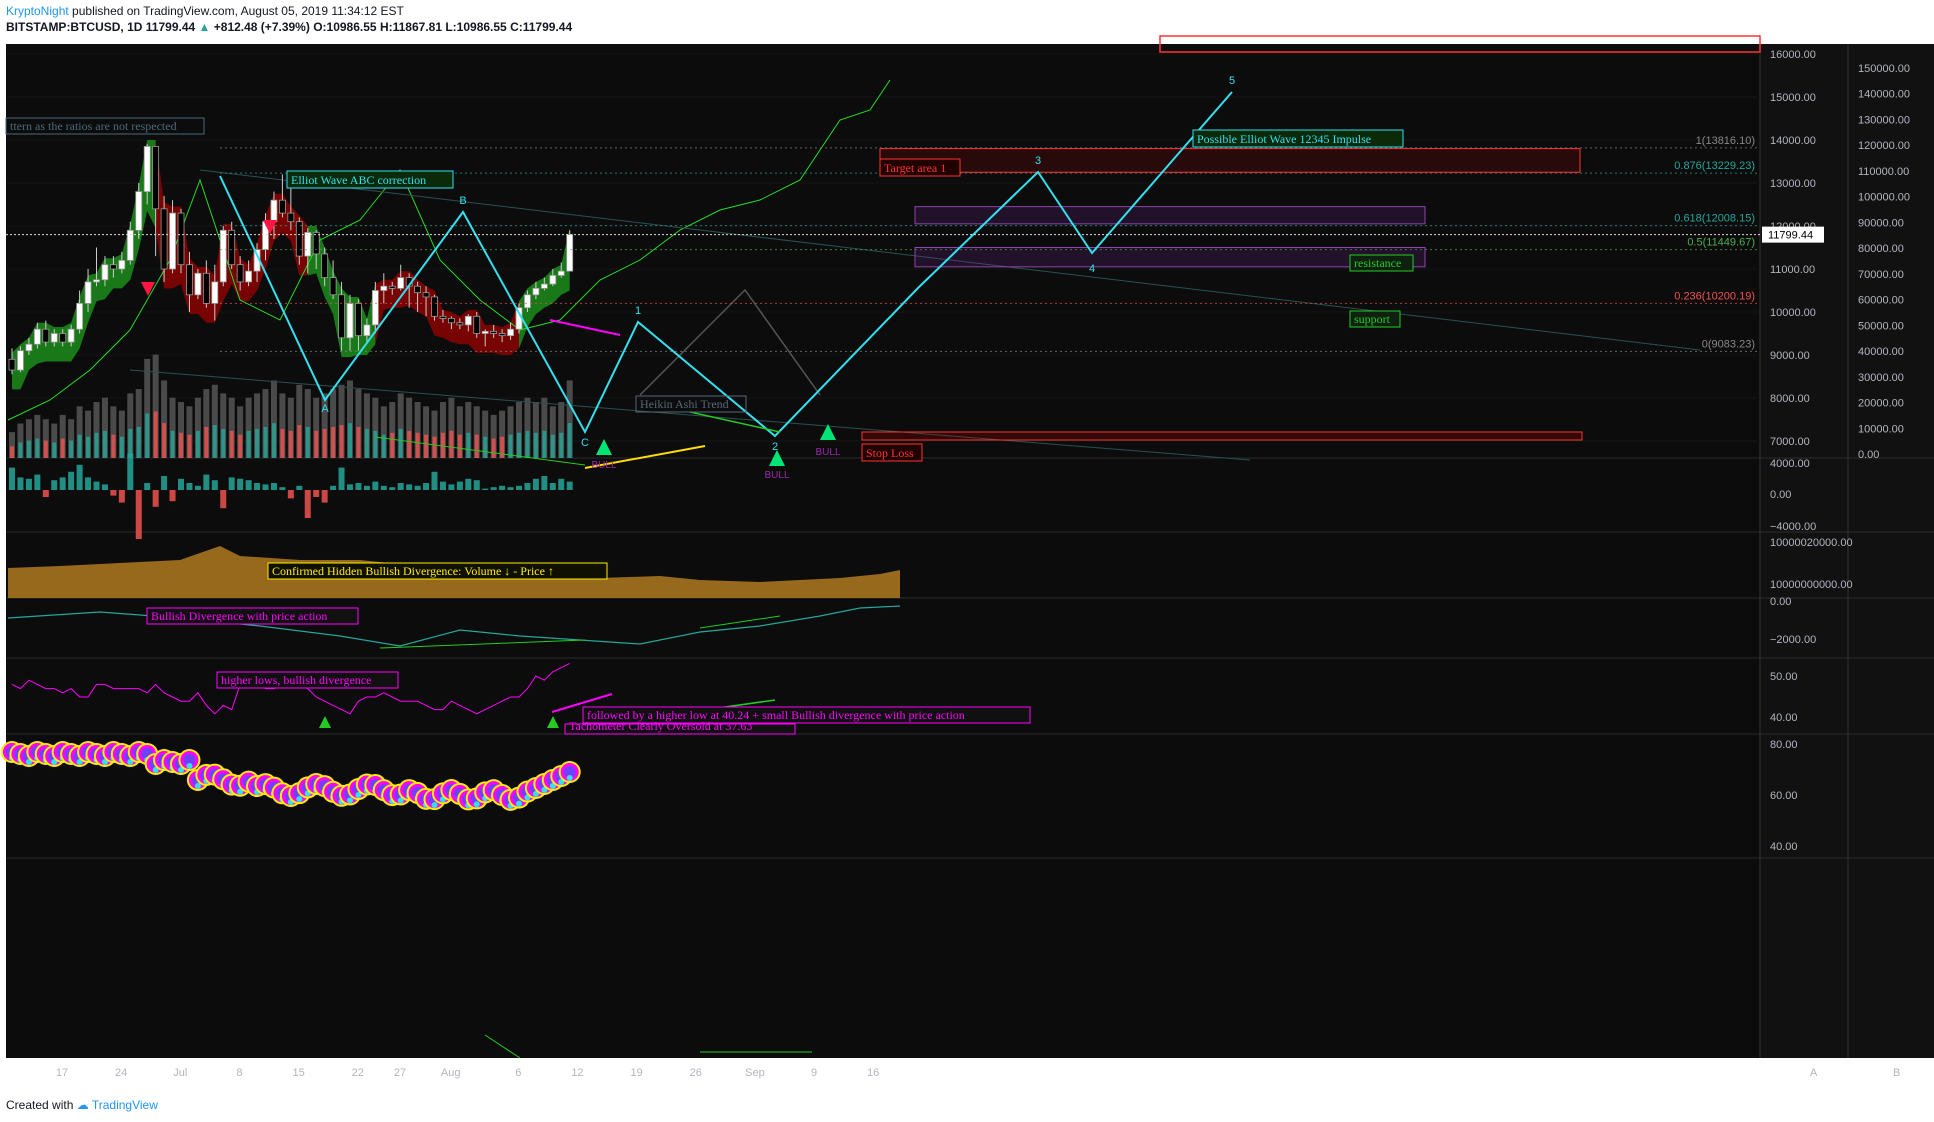 The width and height of the screenshot is (1934, 1122). What do you see at coordinates (660, 726) in the screenshot?
I see `tachometer-note: Tachometer Clearly Oversold at 37.63` at bounding box center [660, 726].